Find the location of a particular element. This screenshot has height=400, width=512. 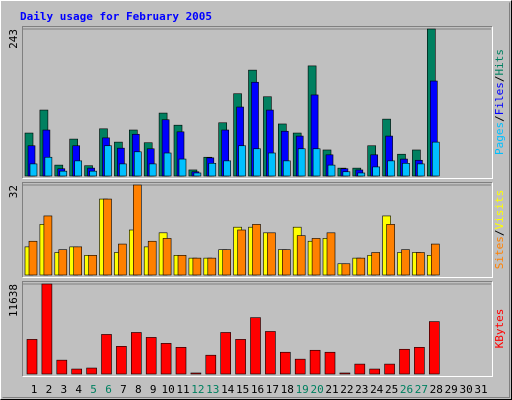

y-tick-label: 243 is located at coordinates (13, 39).